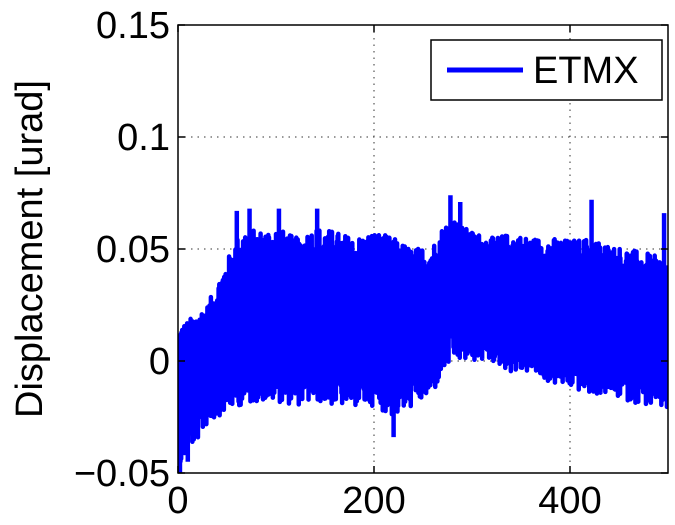  I want to click on x-tick-label-2: 400, so click(569, 501).